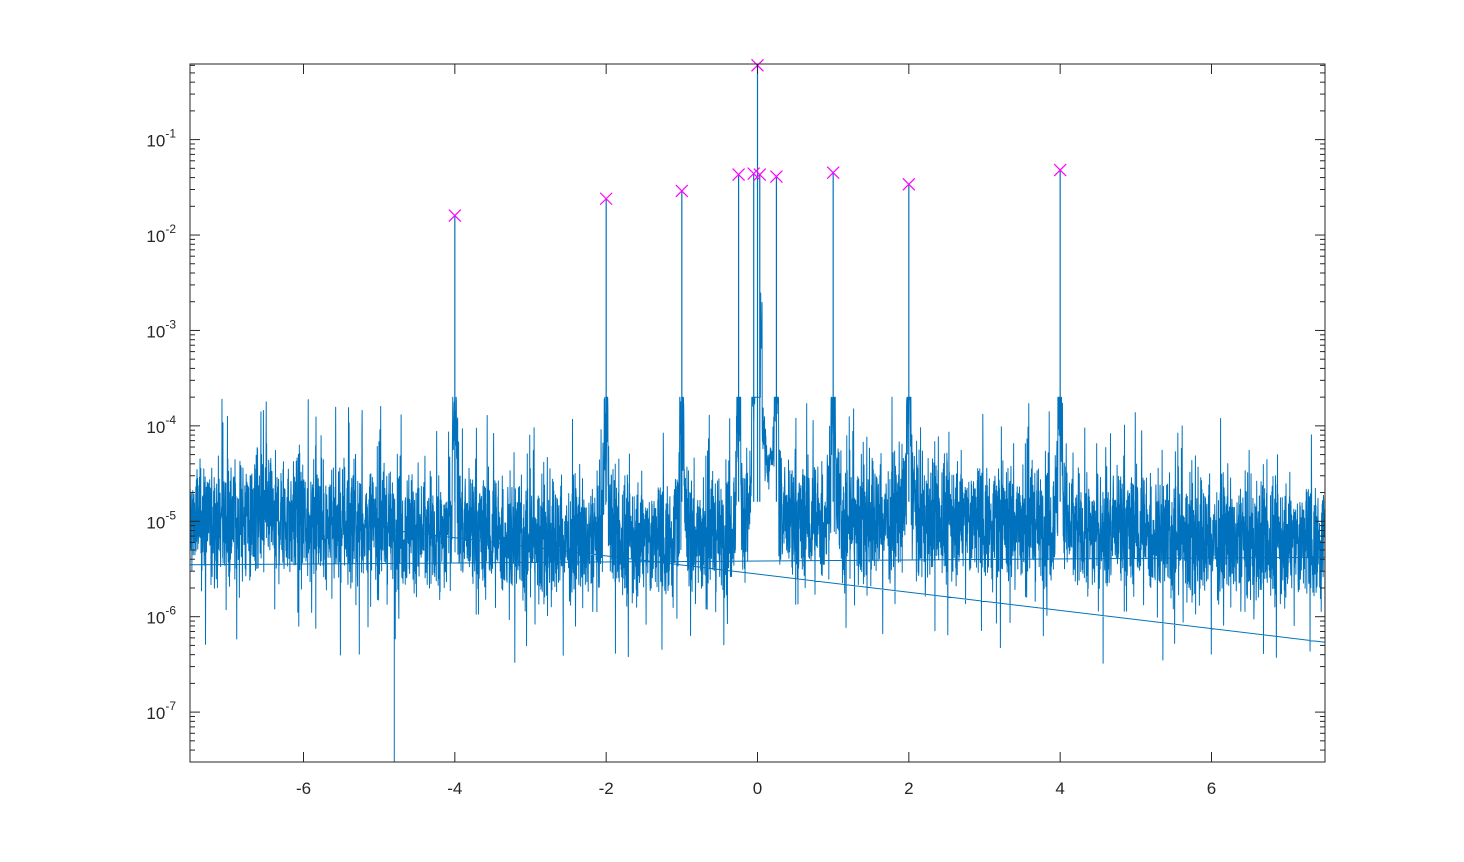 Image resolution: width=1464 pixels, height=862 pixels. Describe the element at coordinates (161, 139) in the screenshot. I see `y-tick-label: 10⁻¹` at that location.